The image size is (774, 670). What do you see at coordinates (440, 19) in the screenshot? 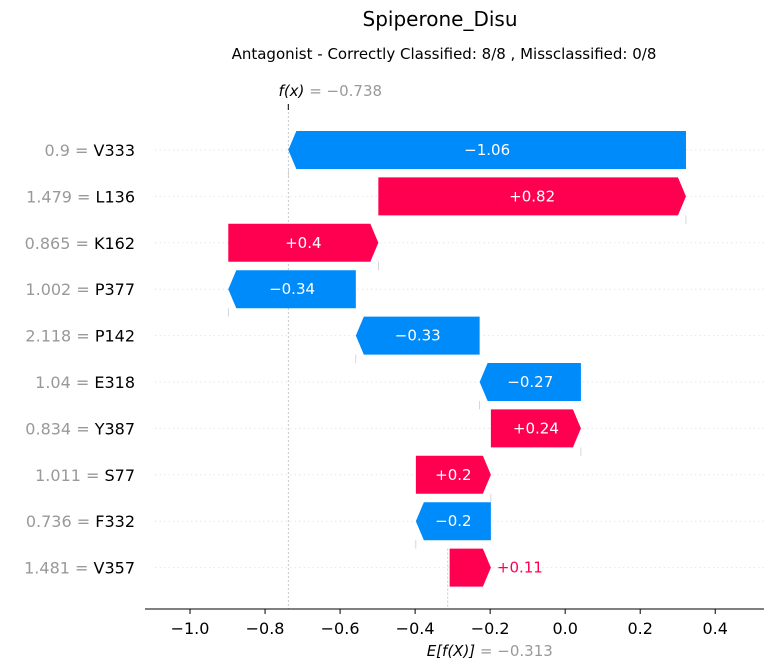
I see `chart-title: Spiperone_Disu` at bounding box center [440, 19].